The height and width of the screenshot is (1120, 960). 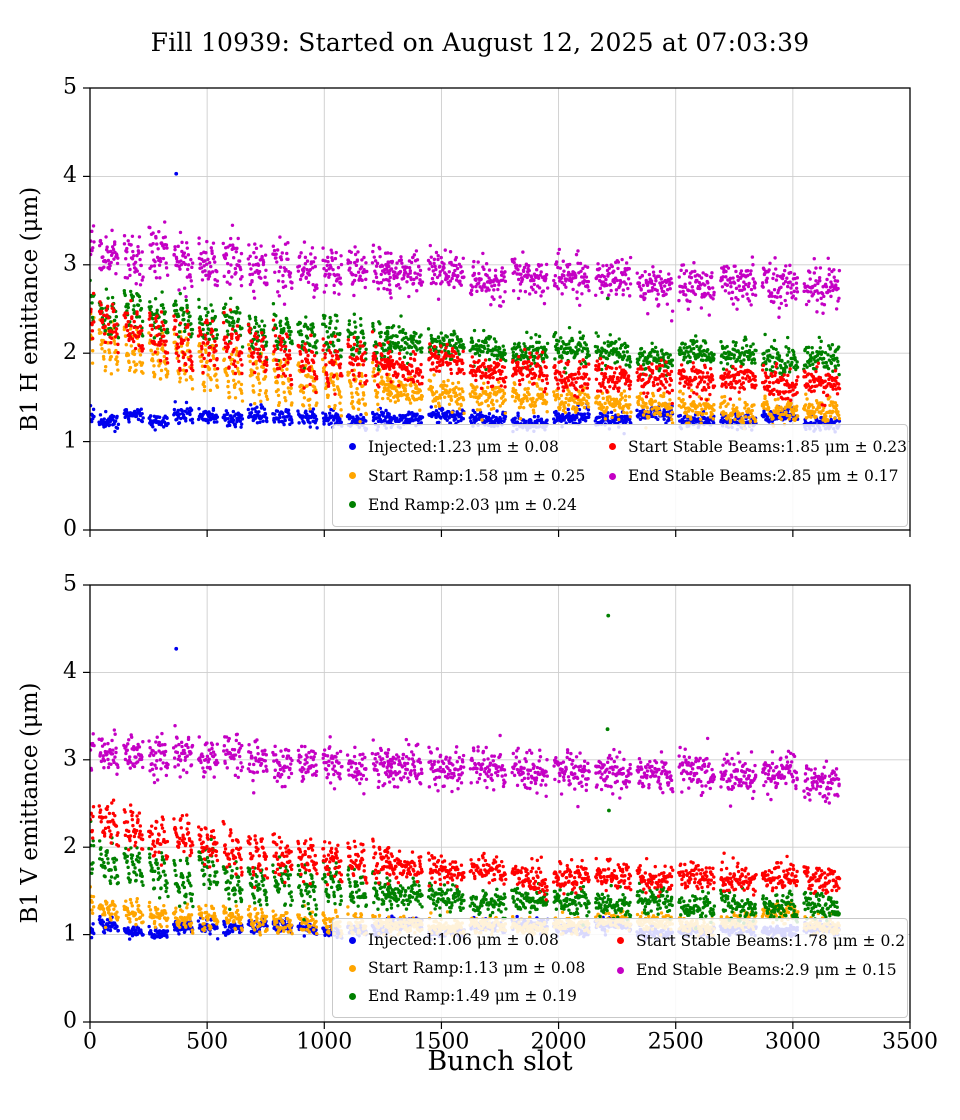 What do you see at coordinates (477, 968) in the screenshot?
I see `legend-label: Start Ramp:1.13 μm ± 0.08` at bounding box center [477, 968].